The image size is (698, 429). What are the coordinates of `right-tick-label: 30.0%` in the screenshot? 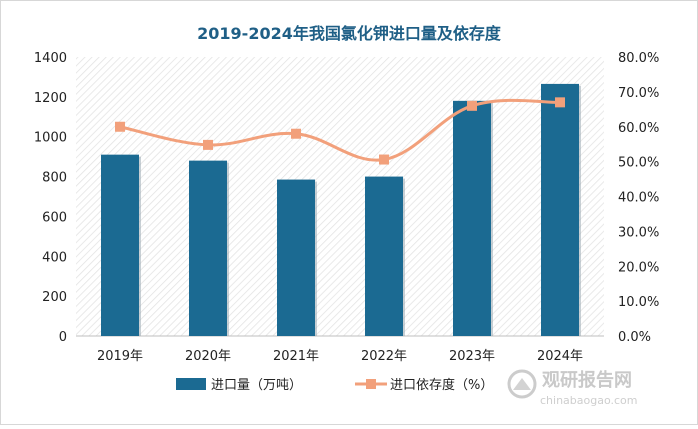 It's located at (638, 232).